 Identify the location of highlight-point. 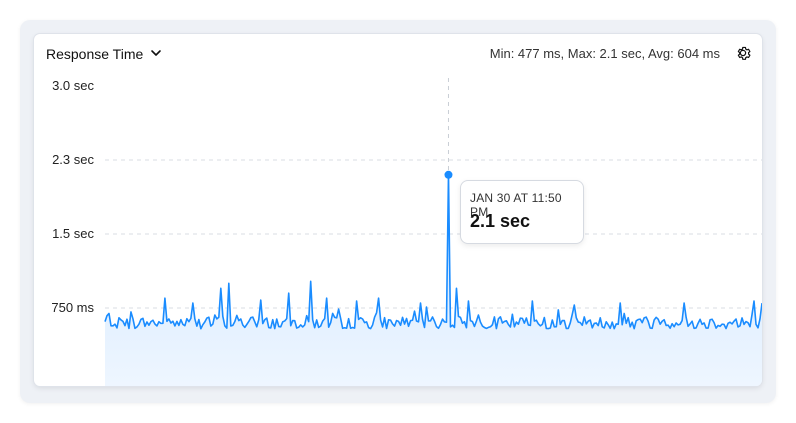
(448, 174).